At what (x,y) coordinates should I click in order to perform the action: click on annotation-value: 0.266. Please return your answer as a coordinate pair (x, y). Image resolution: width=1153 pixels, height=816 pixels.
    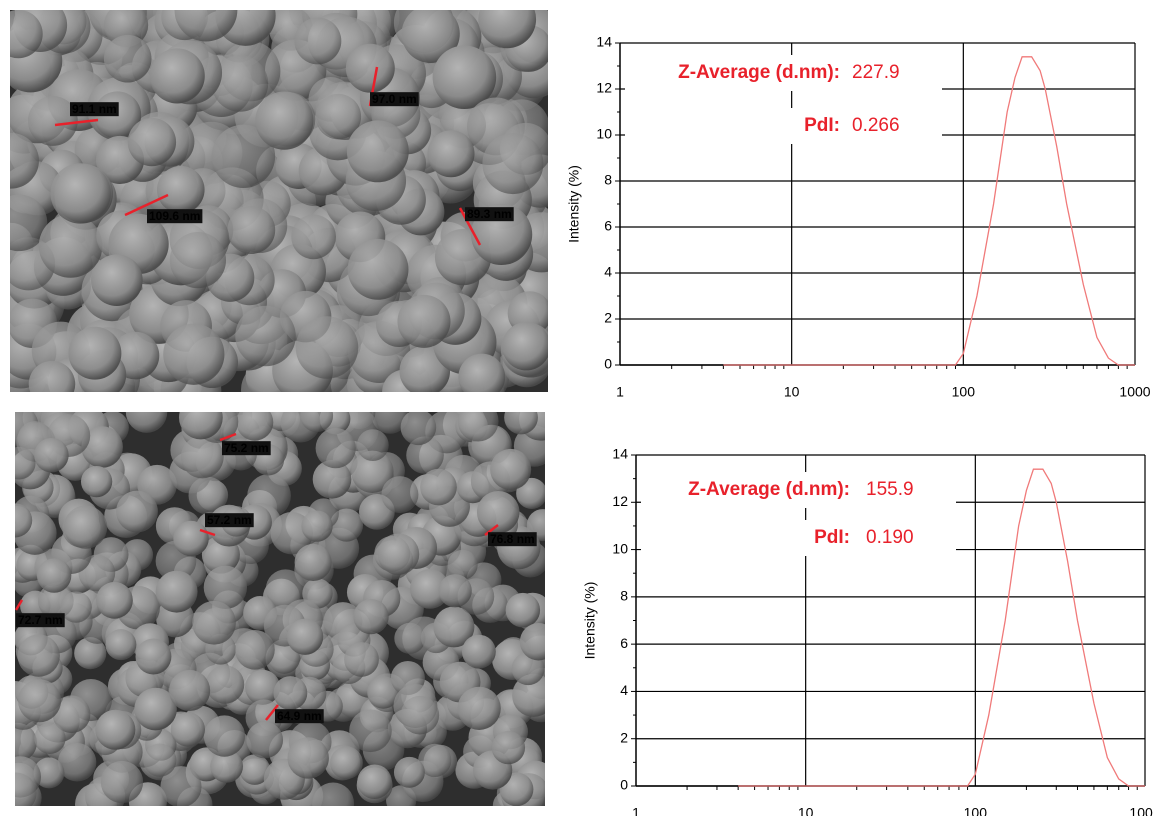
    Looking at the image, I should click on (876, 125).